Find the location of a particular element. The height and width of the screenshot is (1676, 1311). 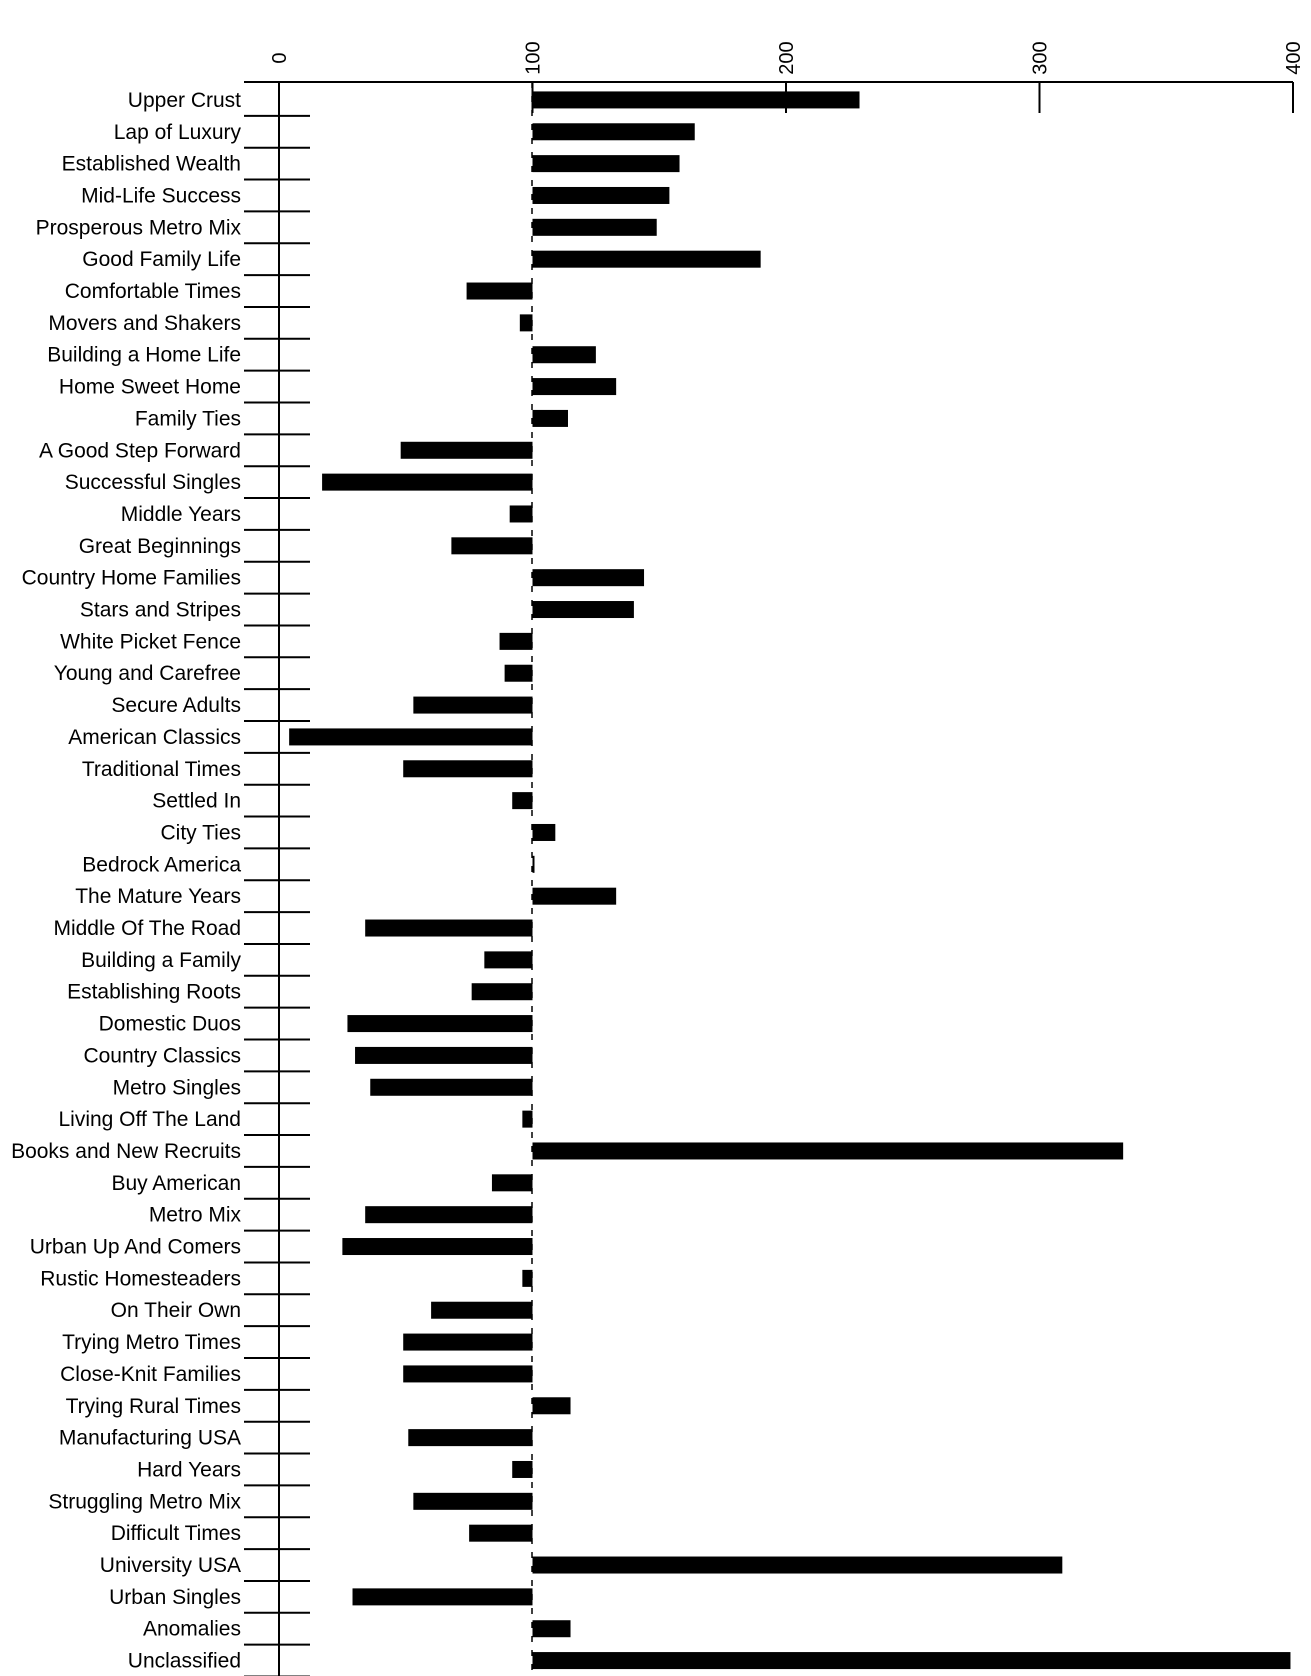

category-label: Mid-Life Success is located at coordinates (161, 195).